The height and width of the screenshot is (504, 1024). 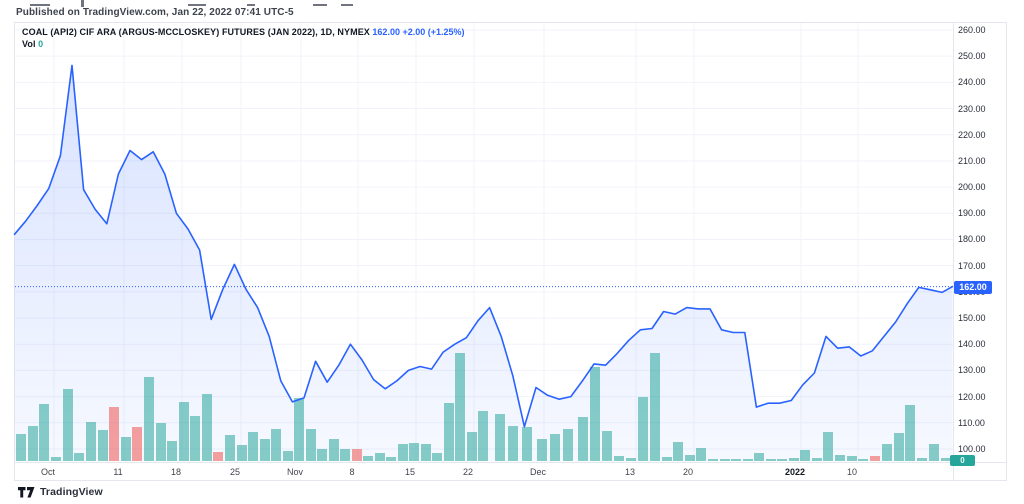 What do you see at coordinates (972, 239) in the screenshot?
I see `price-scale-tick: 180.00` at bounding box center [972, 239].